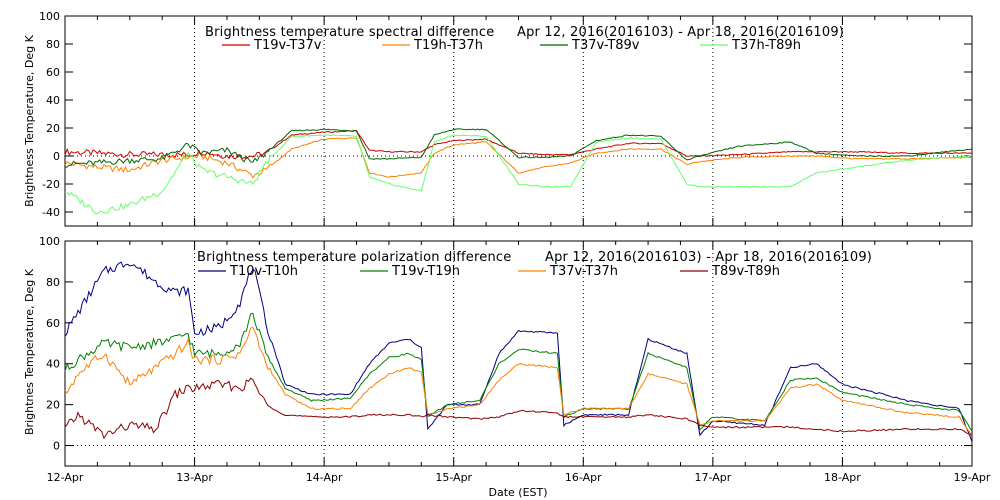  Describe the element at coordinates (29, 351) in the screenshot. I see `y-axis-title-polarization: Brightnes Temperature, Deg K` at that location.